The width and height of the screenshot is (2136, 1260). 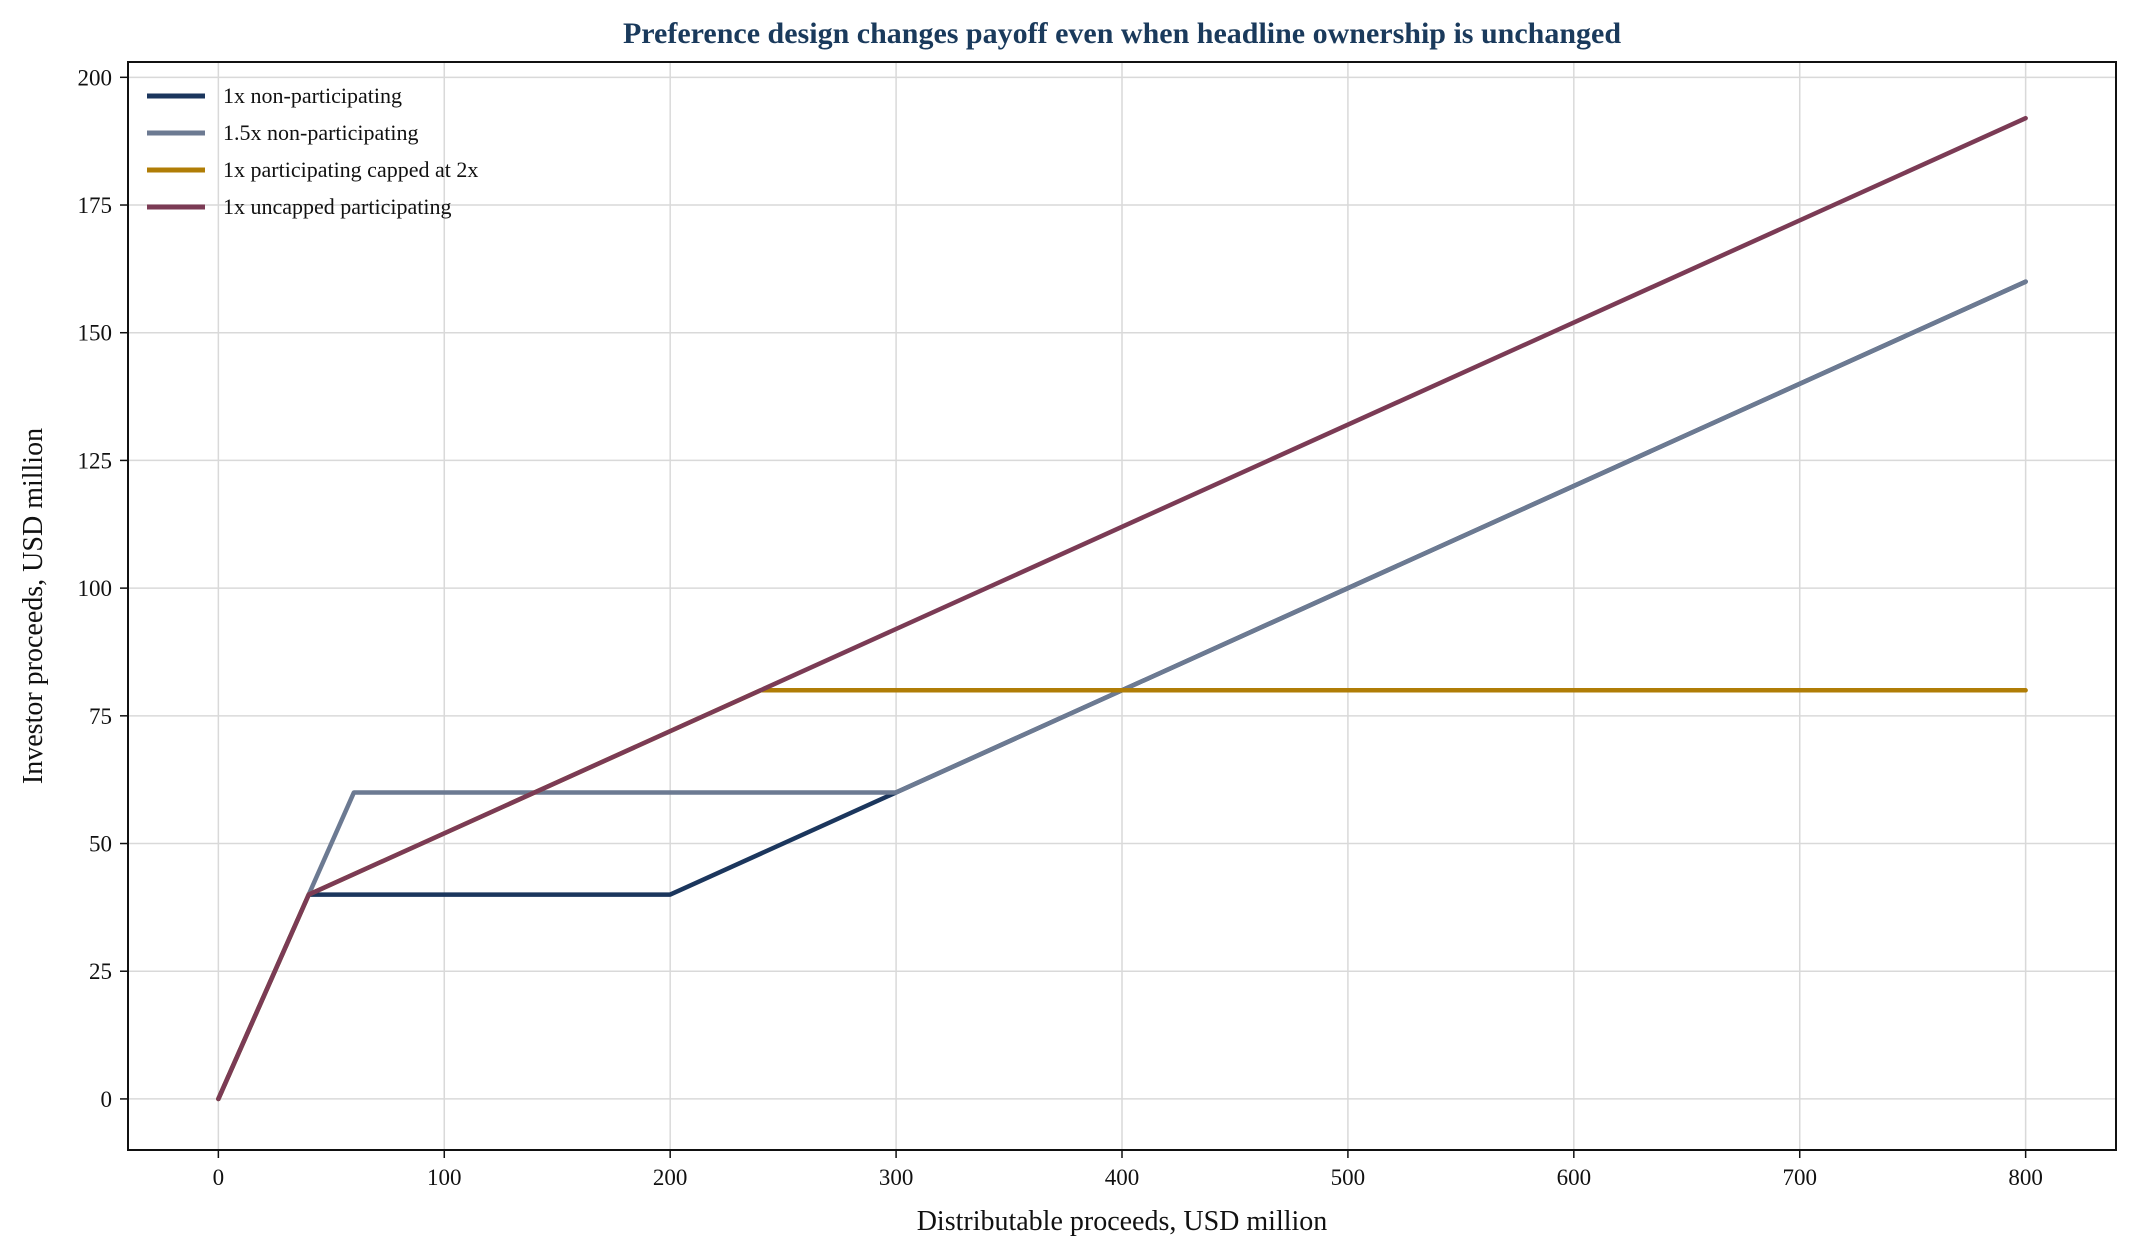 What do you see at coordinates (321, 132) in the screenshot?
I see `legend-entry-label: 1.5x non-participating` at bounding box center [321, 132].